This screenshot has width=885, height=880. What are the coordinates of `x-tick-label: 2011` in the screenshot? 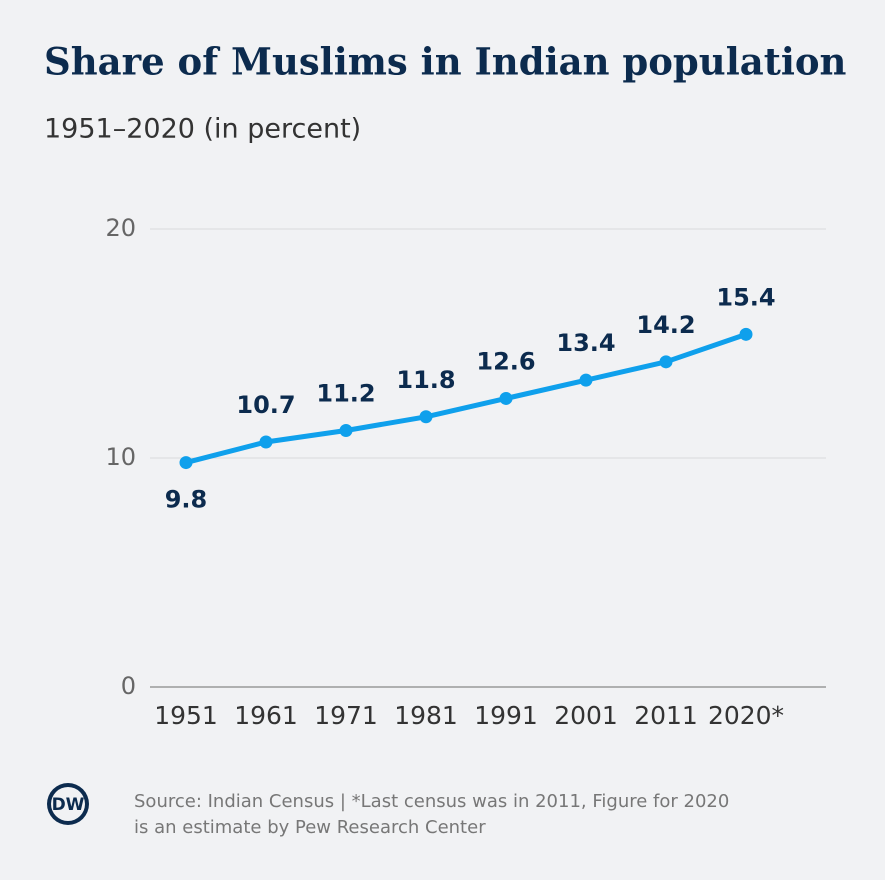 It's located at (666, 715).